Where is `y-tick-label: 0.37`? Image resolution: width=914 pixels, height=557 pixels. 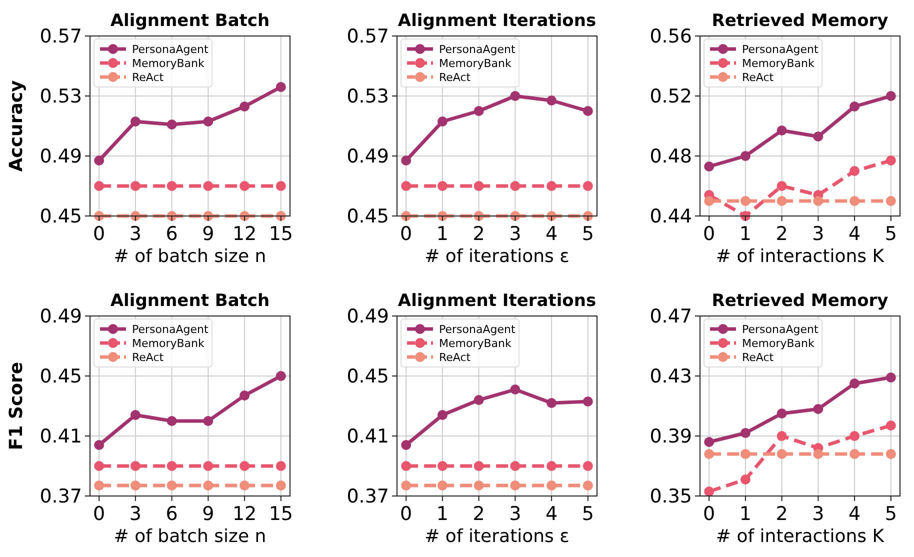 y-tick-label: 0.37 is located at coordinates (61, 497).